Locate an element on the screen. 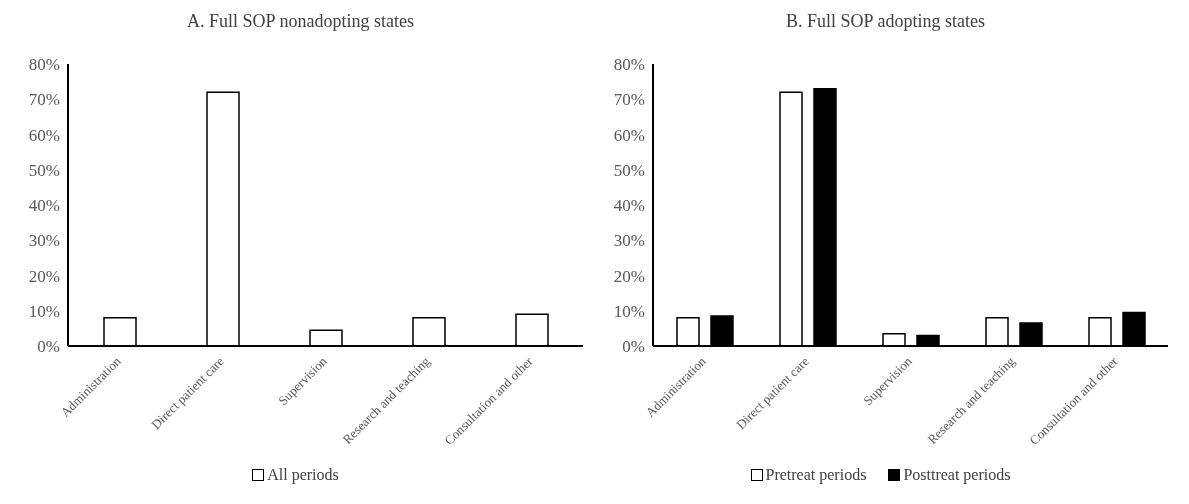 Image resolution: width=1189 pixels, height=504 pixels. legend-label: All periods is located at coordinates (302, 475).